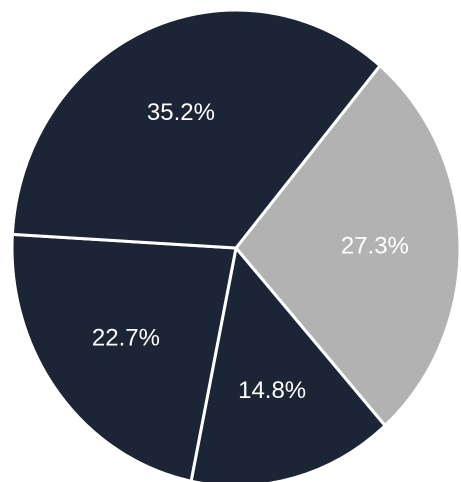 This screenshot has width=461, height=482. Describe the element at coordinates (375, 245) in the screenshot. I see `pie-slice-label-0: 27.3%` at that location.